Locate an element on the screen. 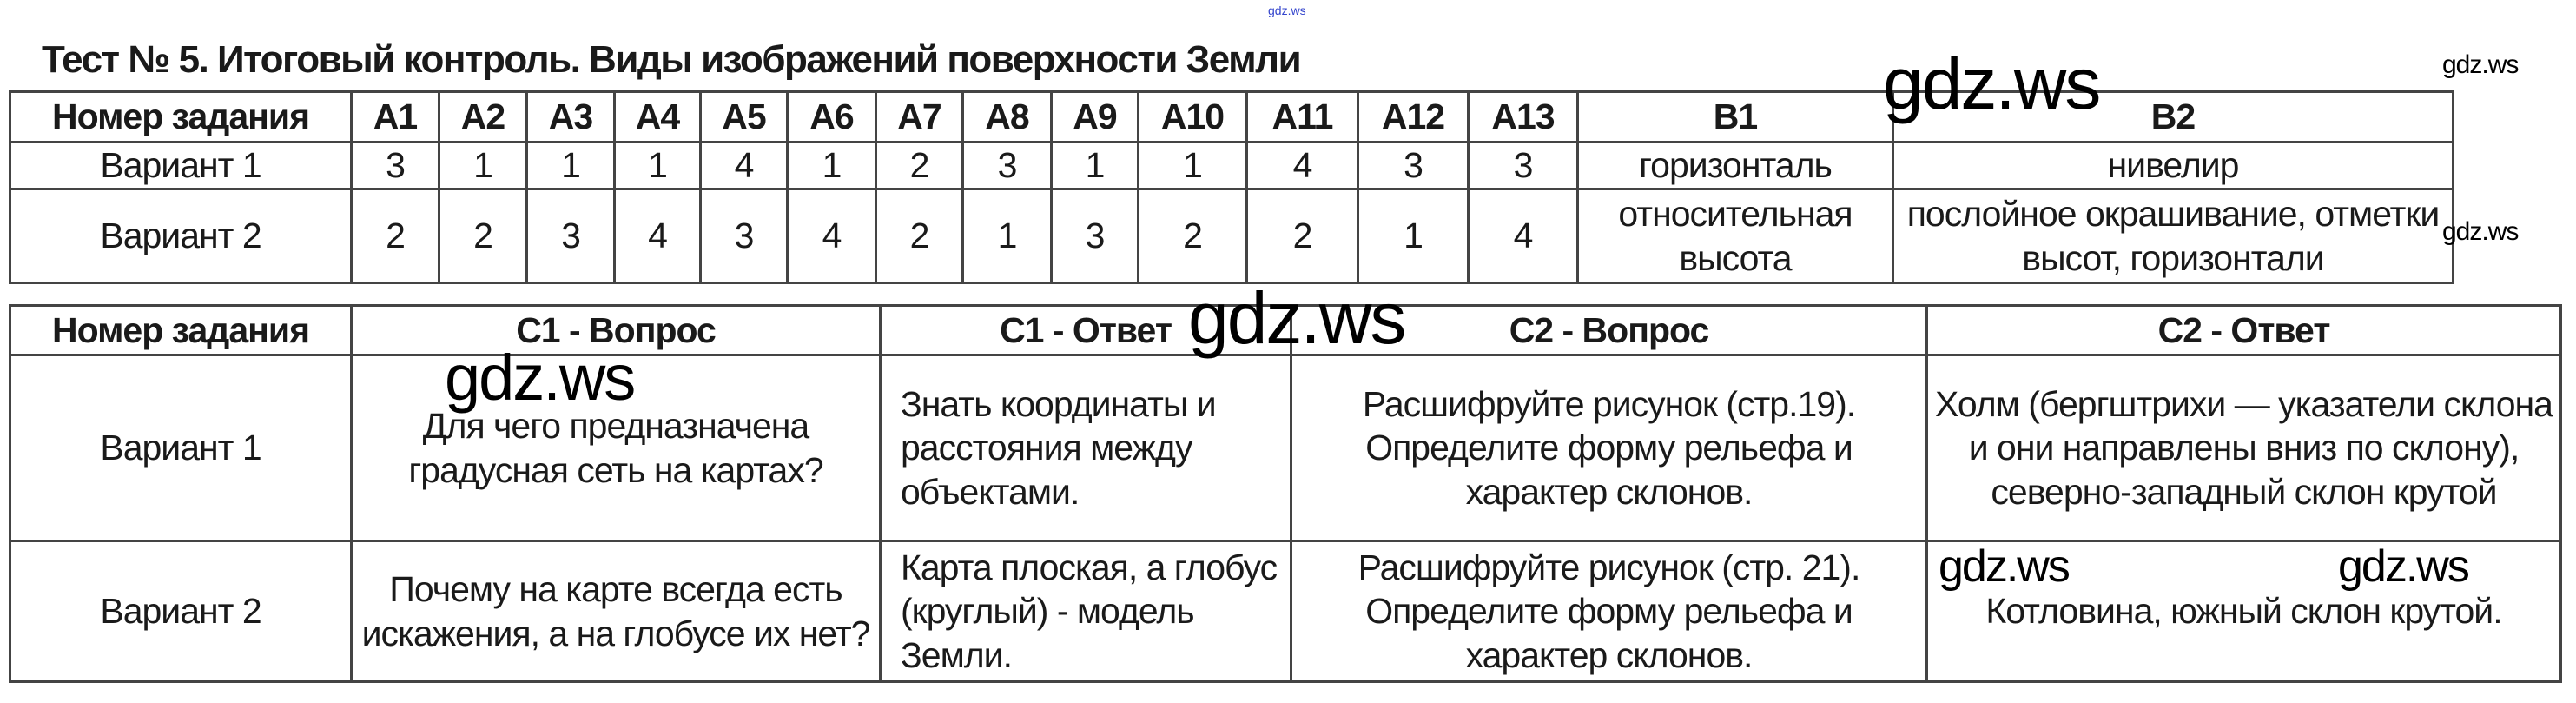  table-row: Вариант 1 3 1 1 1 4 1 2 3 1 1 4 3 3 горизонталь нивелир is located at coordinates (1231, 165).